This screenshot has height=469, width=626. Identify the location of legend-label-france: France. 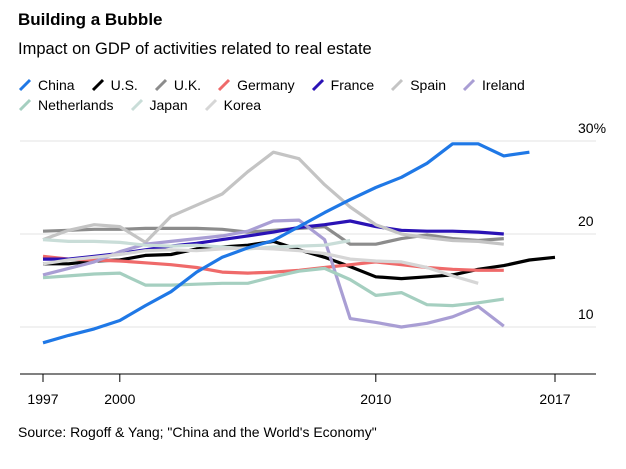
(352, 85).